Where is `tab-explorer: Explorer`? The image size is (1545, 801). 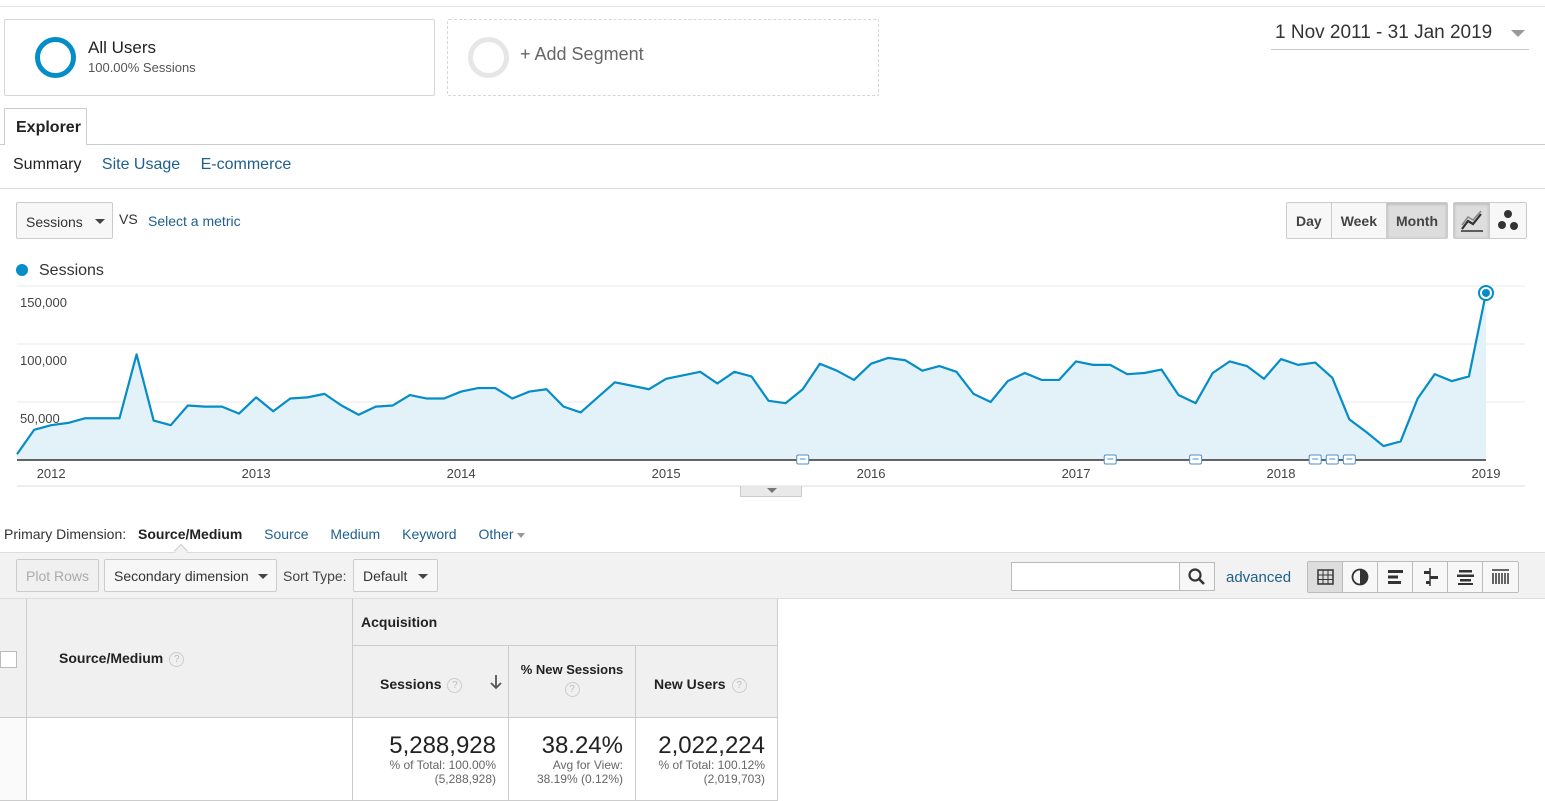
tab-explorer: Explorer is located at coordinates (45, 126).